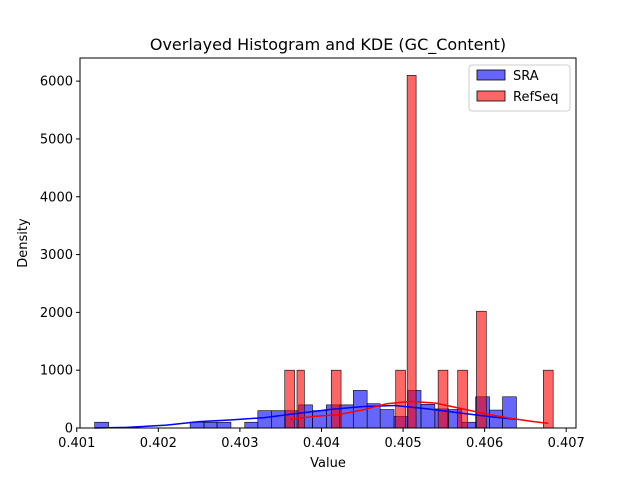 The width and height of the screenshot is (640, 484). Describe the element at coordinates (56, 255) in the screenshot. I see `y-tick-label: 3000` at that location.